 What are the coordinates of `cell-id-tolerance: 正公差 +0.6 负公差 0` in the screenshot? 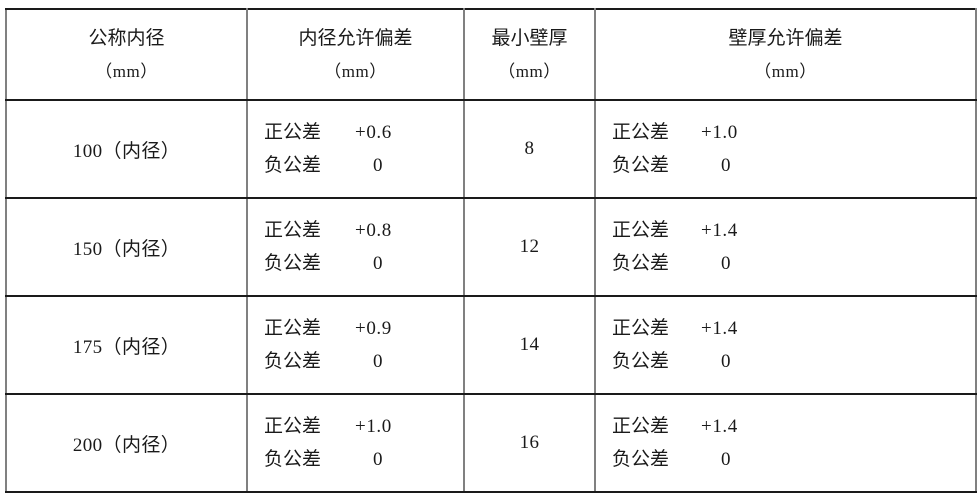 It's located at (355, 149).